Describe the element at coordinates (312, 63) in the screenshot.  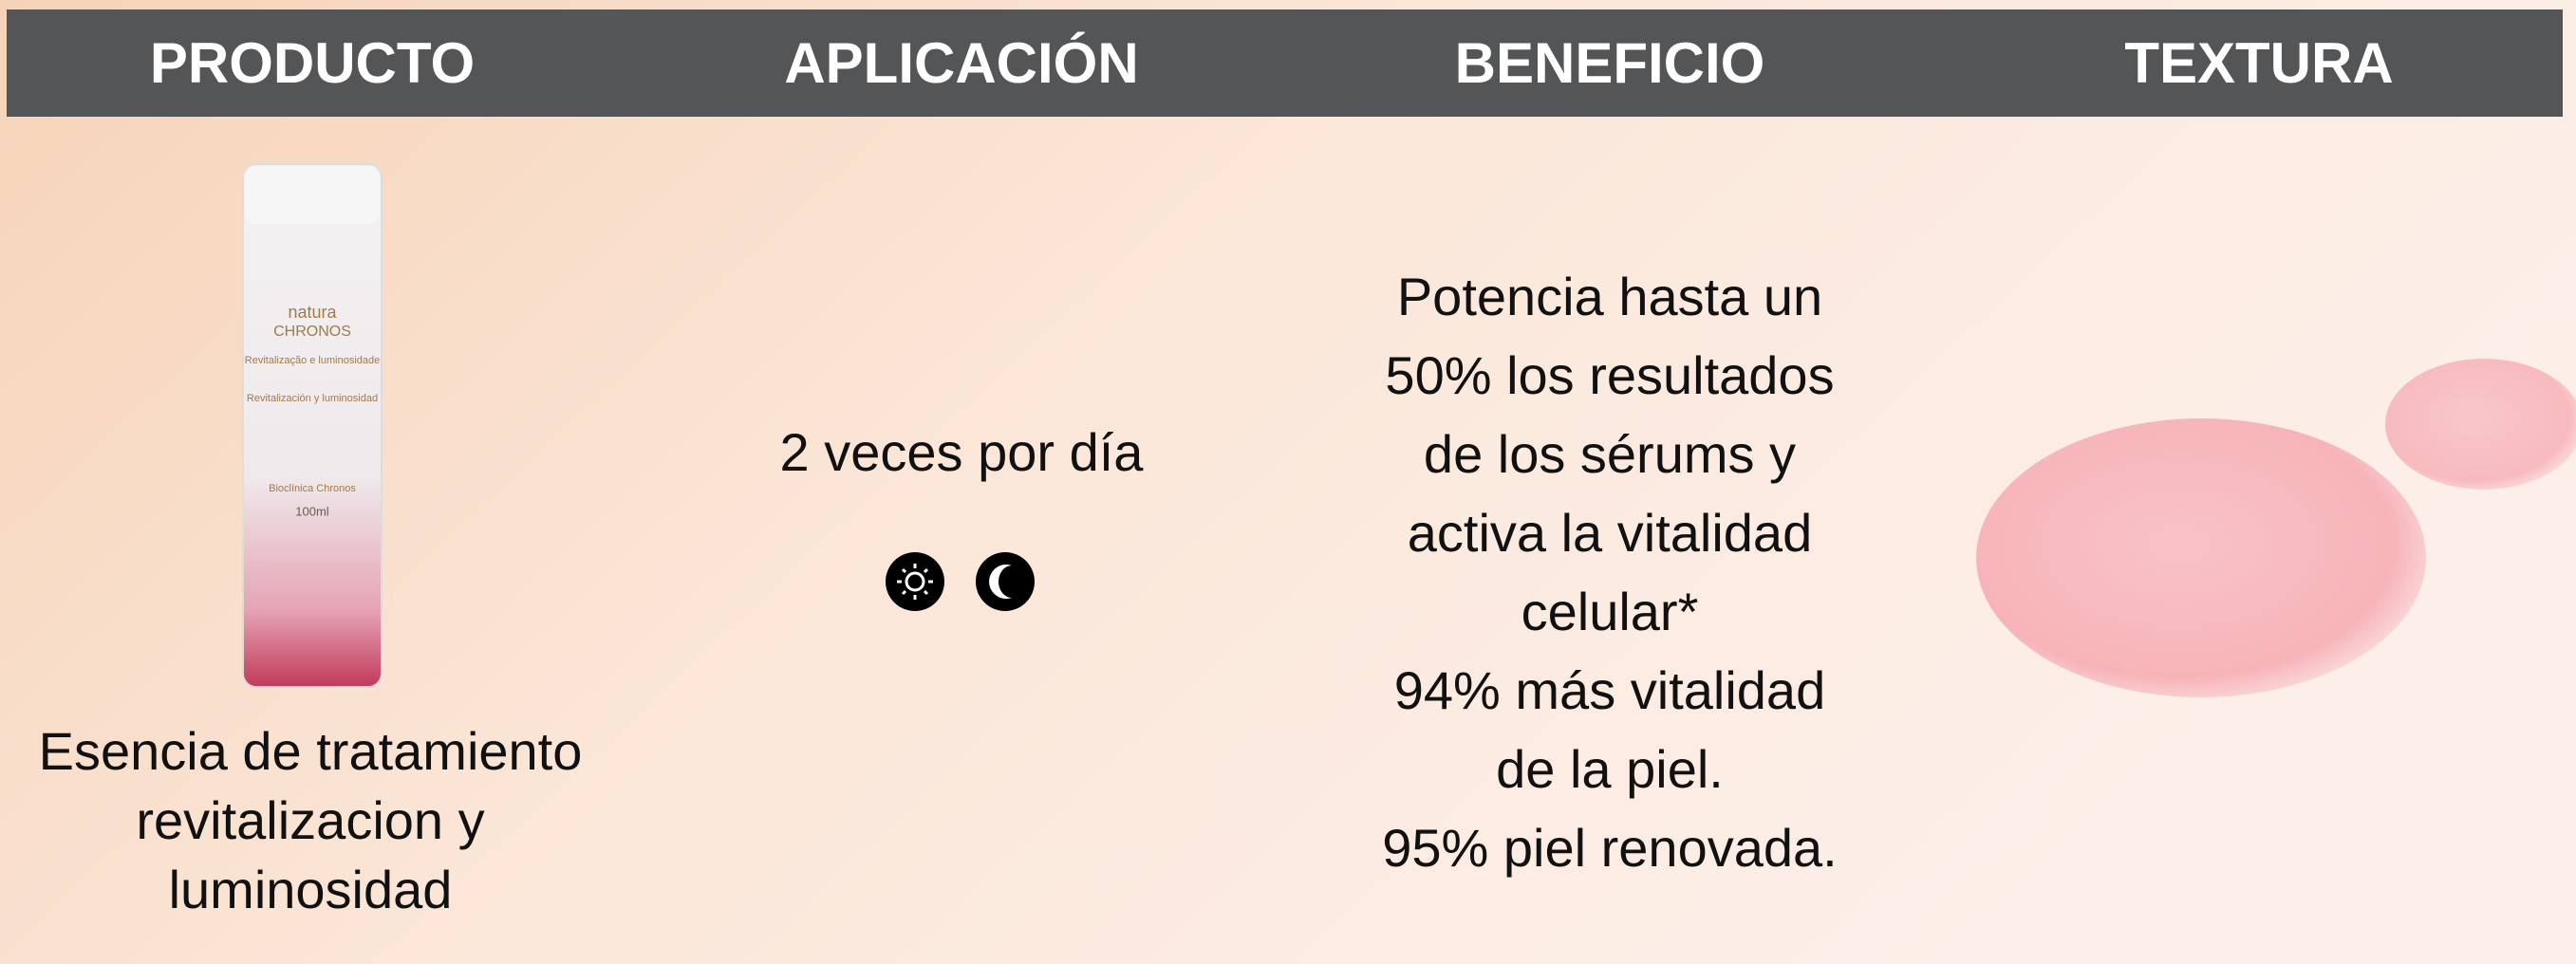
I see `header-cell: PRODUCTO` at that location.